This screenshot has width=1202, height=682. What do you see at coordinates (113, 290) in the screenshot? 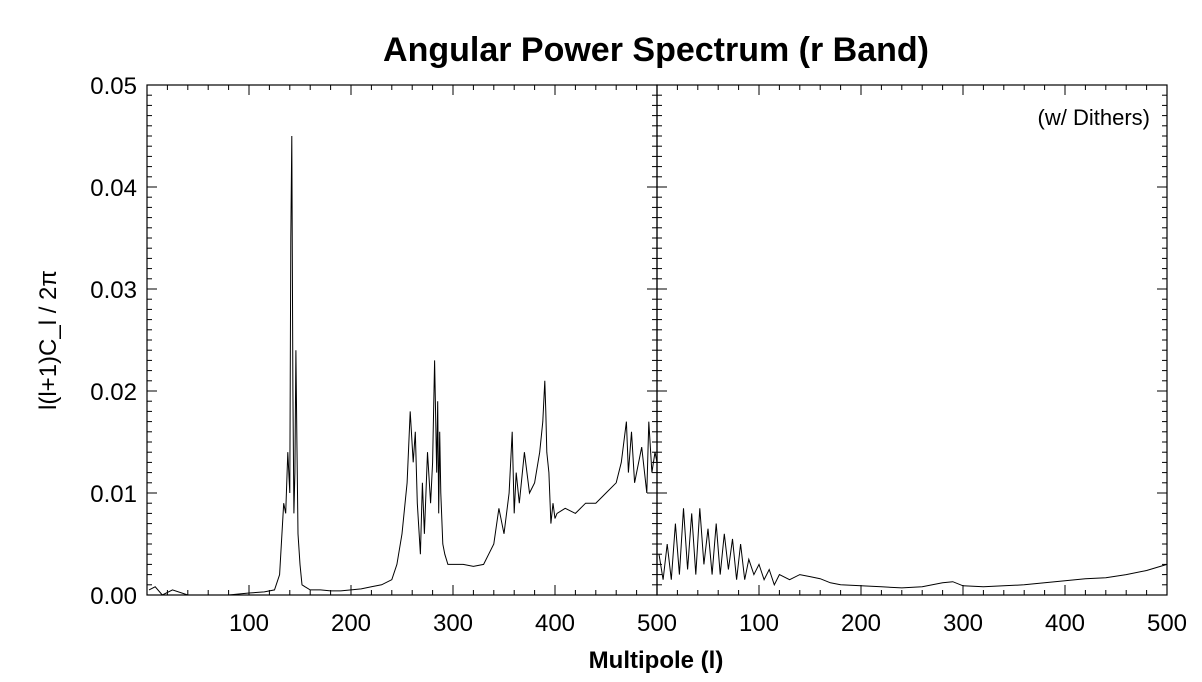
I see `y-tick-label: 0.03` at bounding box center [113, 290].